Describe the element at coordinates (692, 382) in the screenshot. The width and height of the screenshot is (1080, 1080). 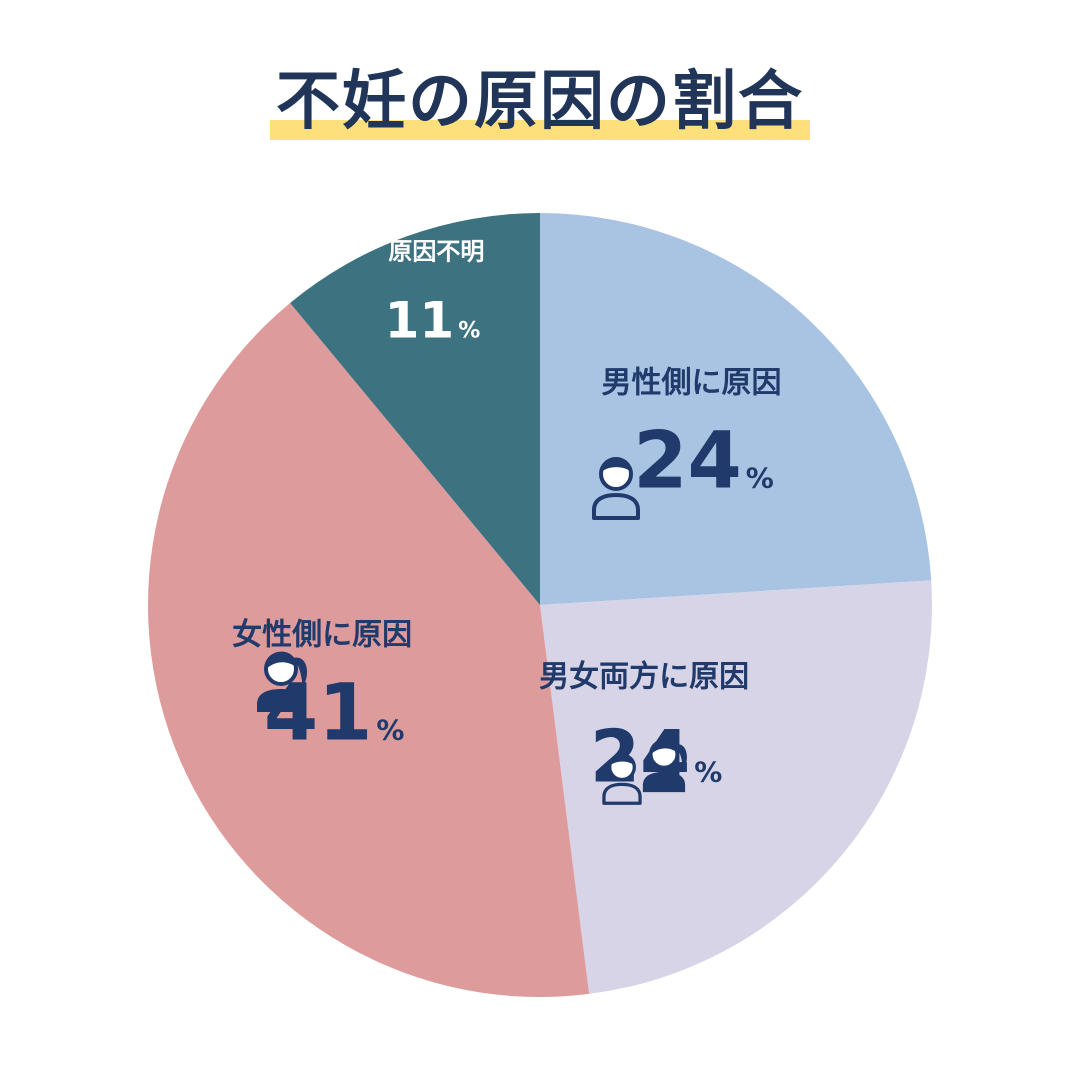
I see `slice-category-label: 男性側に原因` at that location.